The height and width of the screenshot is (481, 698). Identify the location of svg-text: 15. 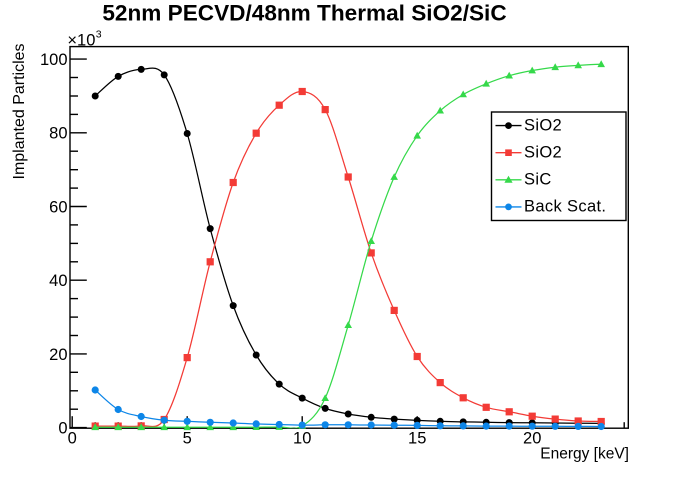
(417, 439).